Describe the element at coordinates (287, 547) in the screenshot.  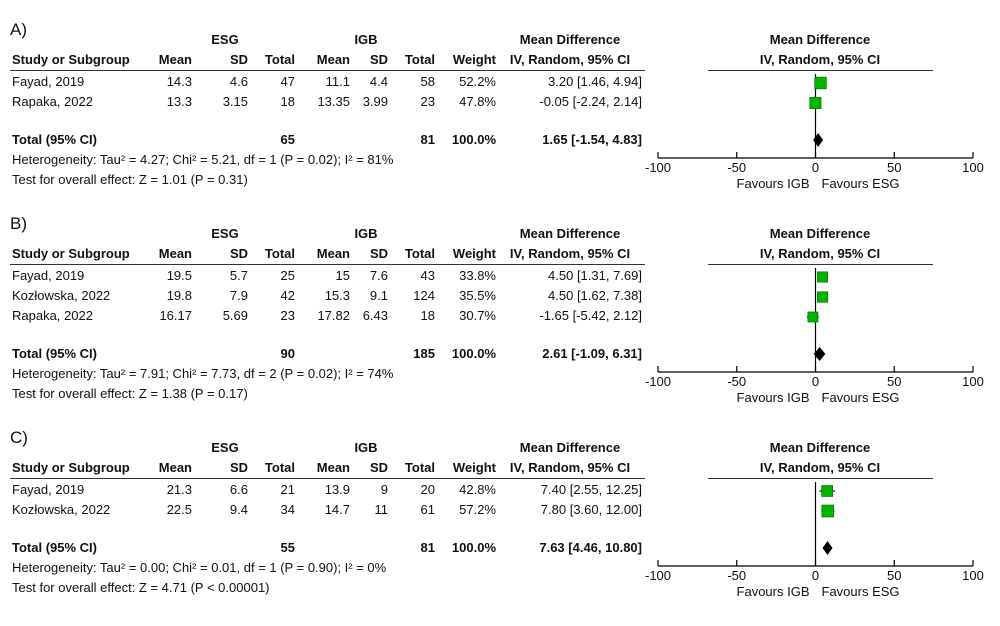
I see `total-esg-total: 55` at that location.